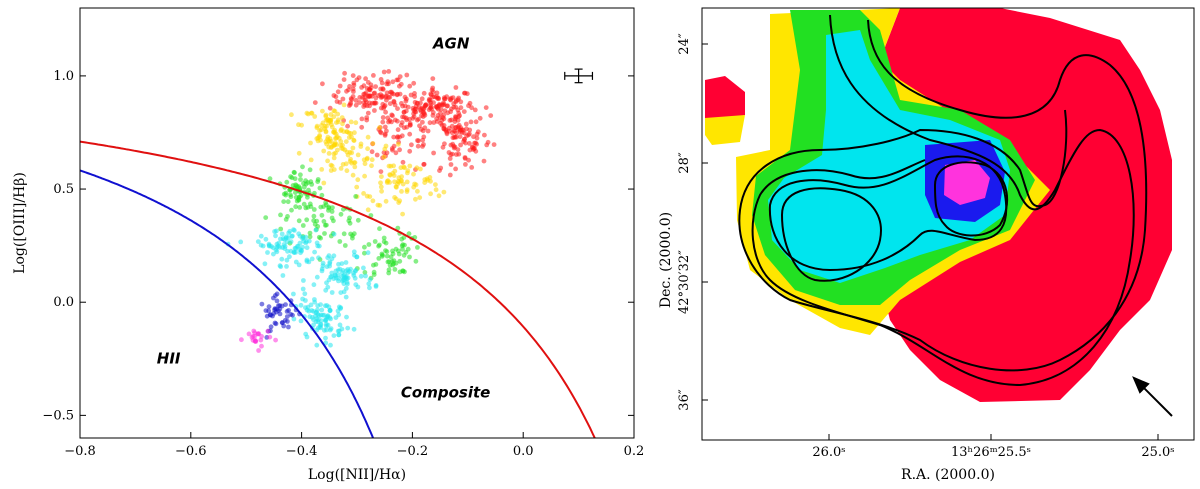 The height and width of the screenshot is (489, 1200). Describe the element at coordinates (684, 400) in the screenshot. I see `map-ytick-label-3: 36″` at that location.